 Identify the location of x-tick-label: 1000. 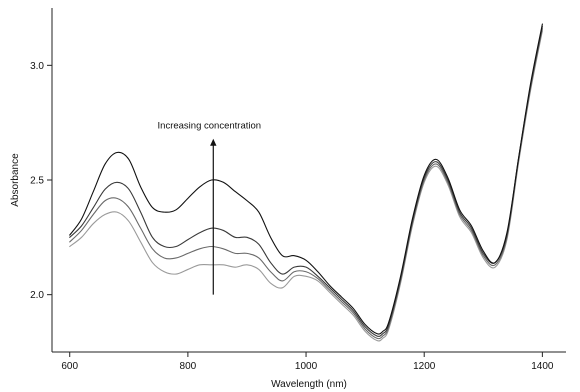
(306, 366).